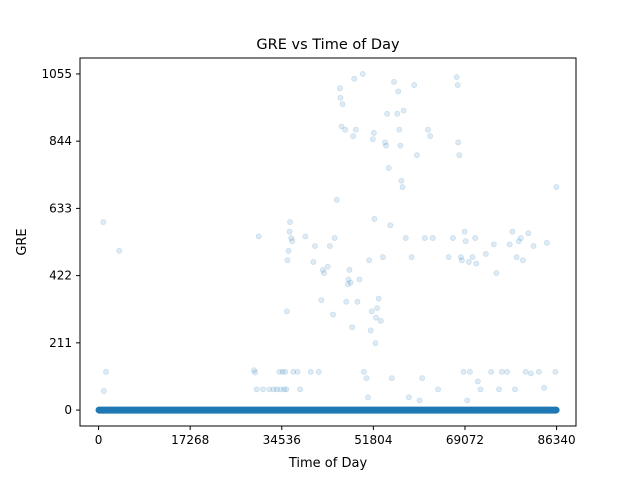  I want to click on y-axis-label: GRE, so click(22, 241).